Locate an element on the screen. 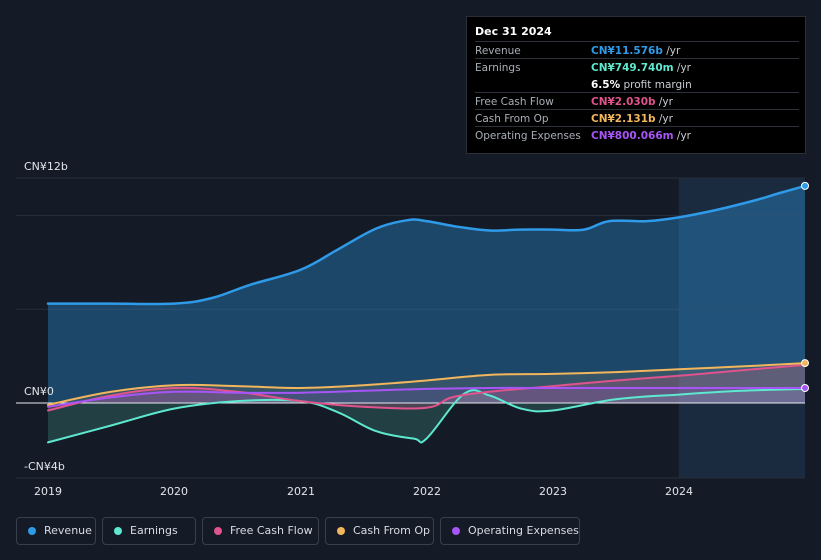  tooltip-label: Operating Expenses is located at coordinates (528, 136).